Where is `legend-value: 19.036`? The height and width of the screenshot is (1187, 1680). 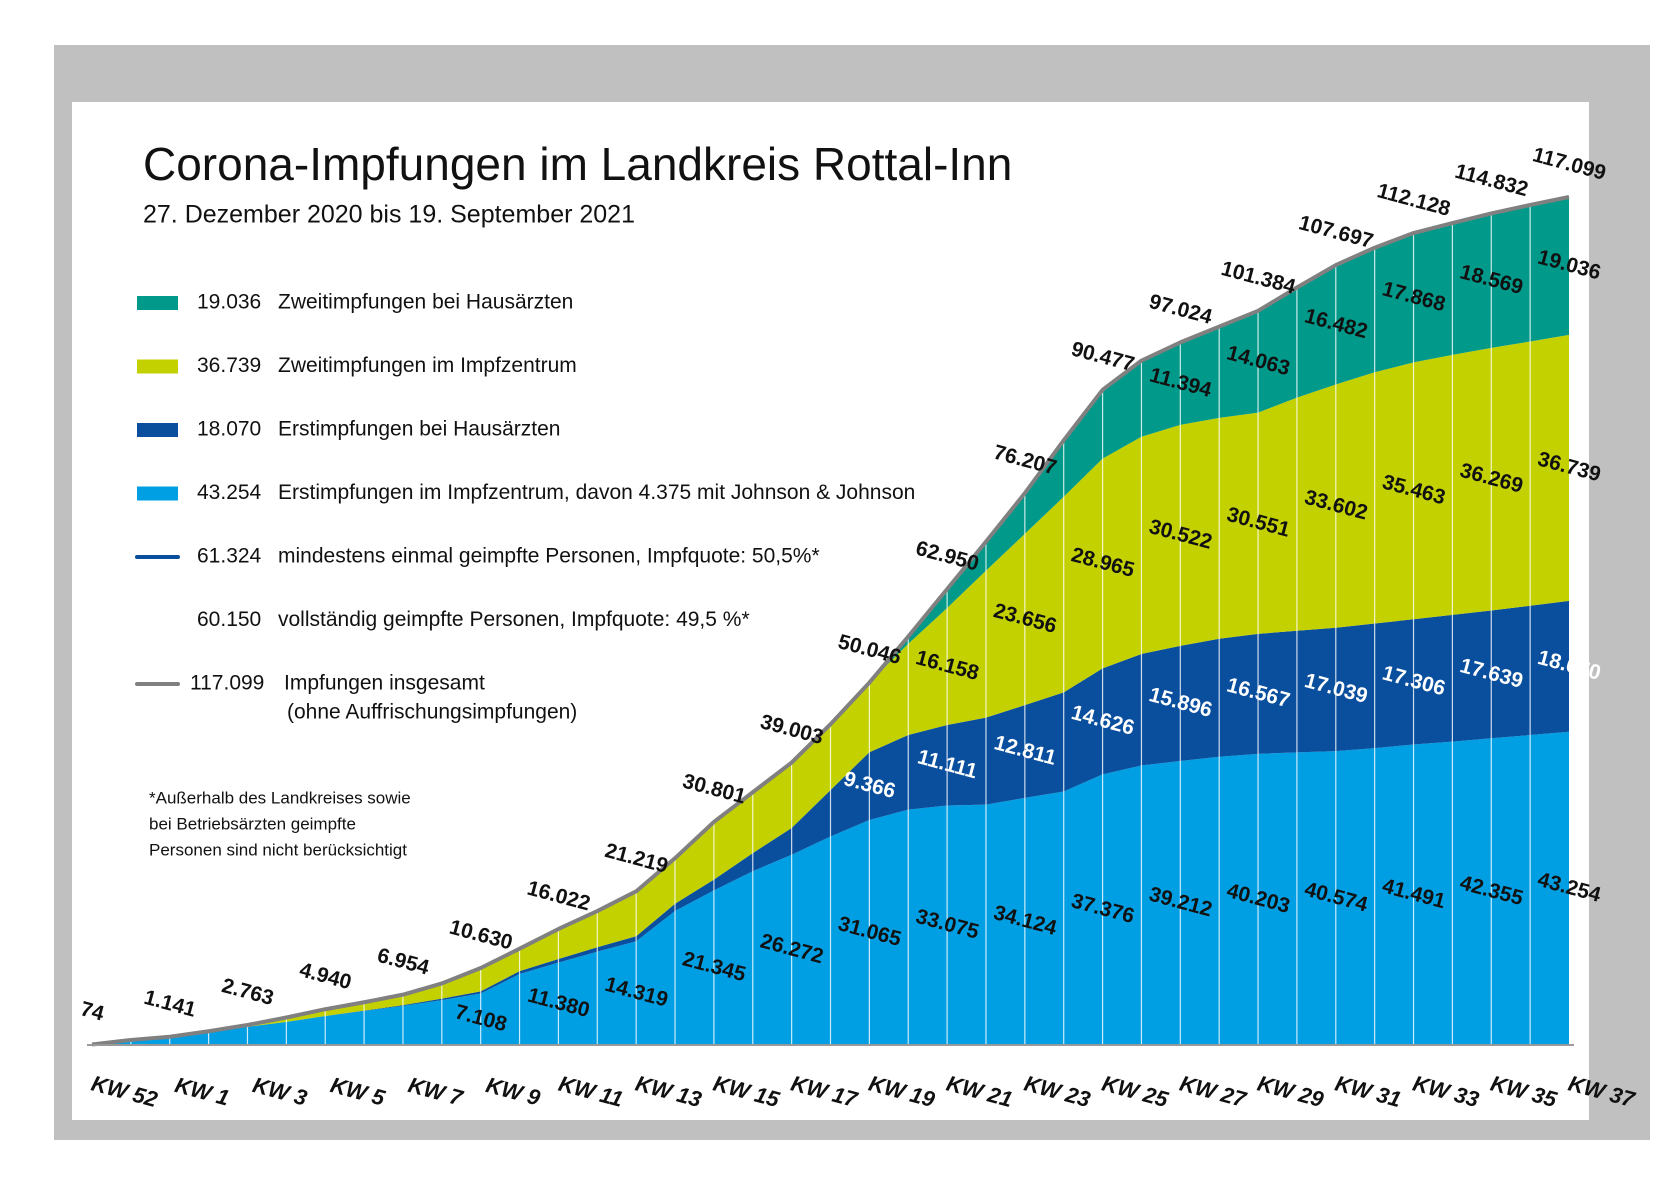 legend-value: 19.036 is located at coordinates (229, 302).